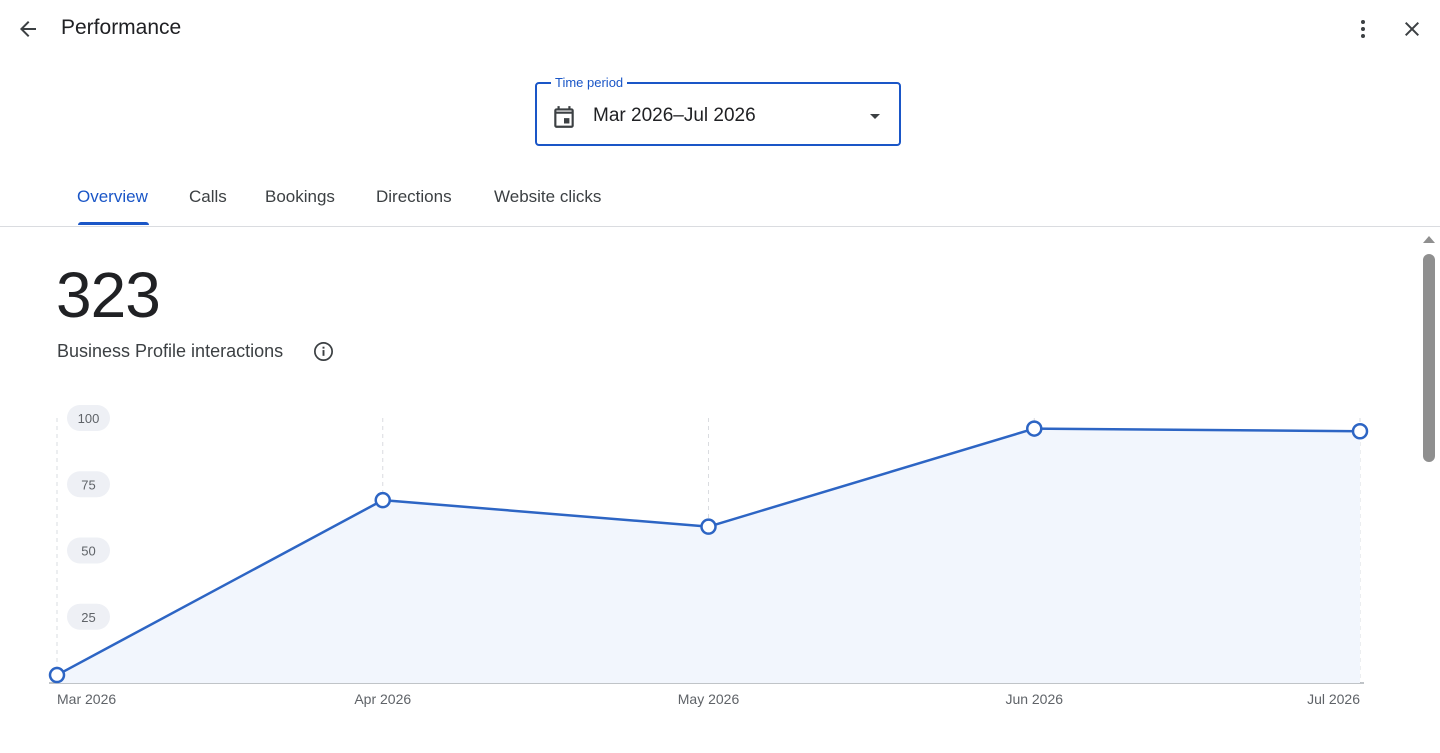  I want to click on time-period-value: Mar 2026–Jul 2026, so click(674, 115).